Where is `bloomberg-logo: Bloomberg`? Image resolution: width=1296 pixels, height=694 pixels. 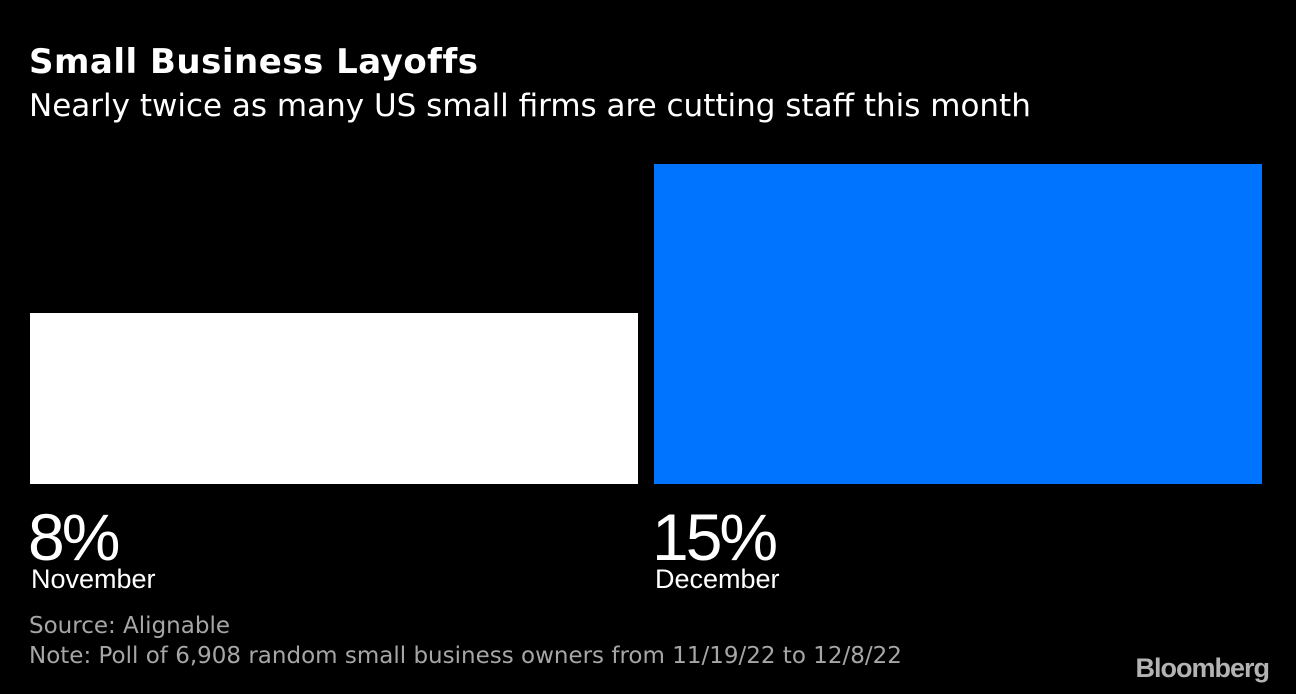 bloomberg-logo: Bloomberg is located at coordinates (1202, 668).